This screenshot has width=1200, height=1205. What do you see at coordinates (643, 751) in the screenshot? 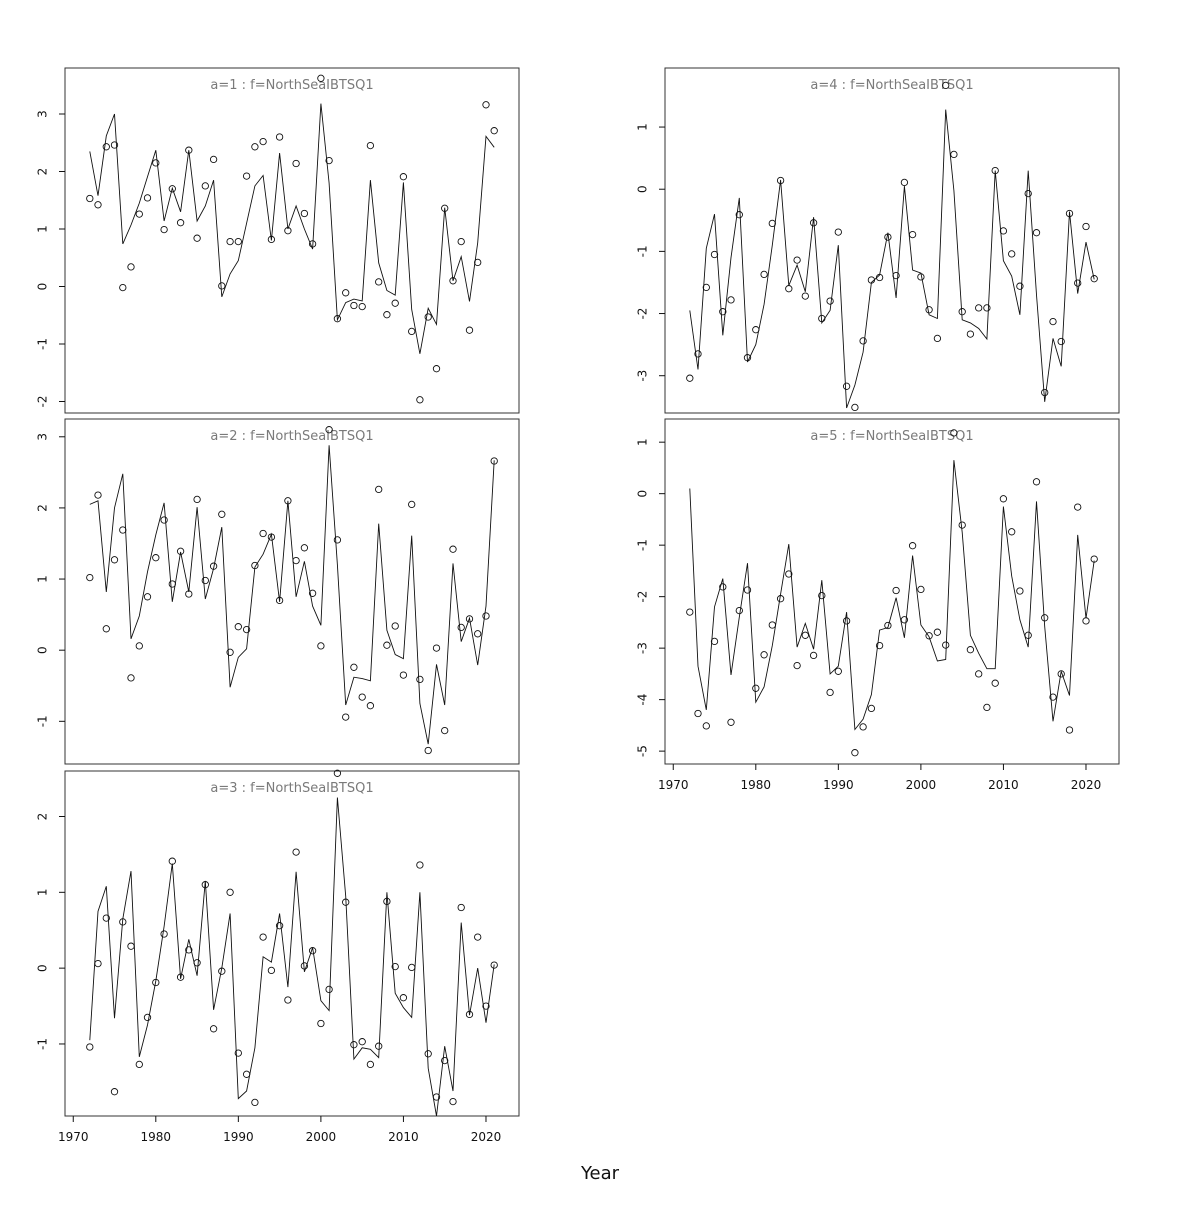
I see `y-tick-label: -5` at bounding box center [643, 751].